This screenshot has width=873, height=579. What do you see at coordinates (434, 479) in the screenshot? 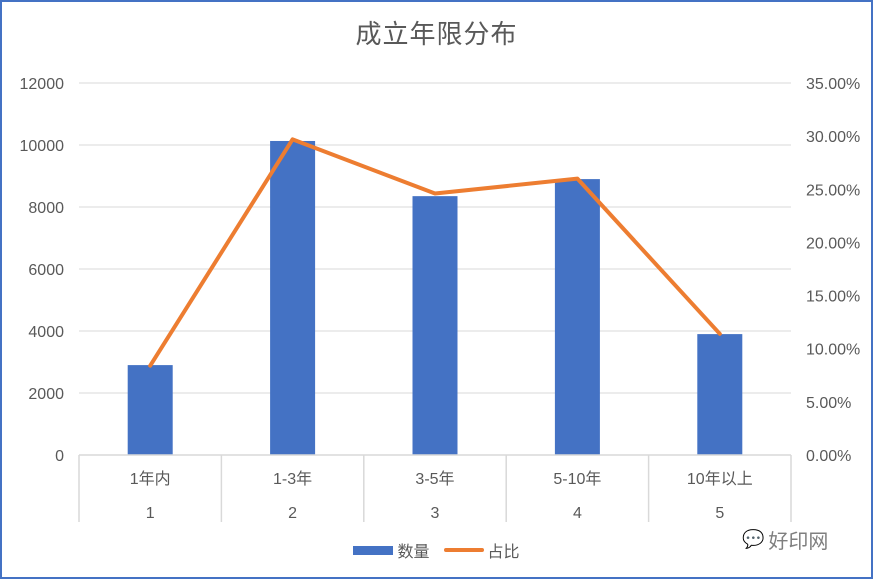
I see `category-label: 3-5年` at bounding box center [434, 479].